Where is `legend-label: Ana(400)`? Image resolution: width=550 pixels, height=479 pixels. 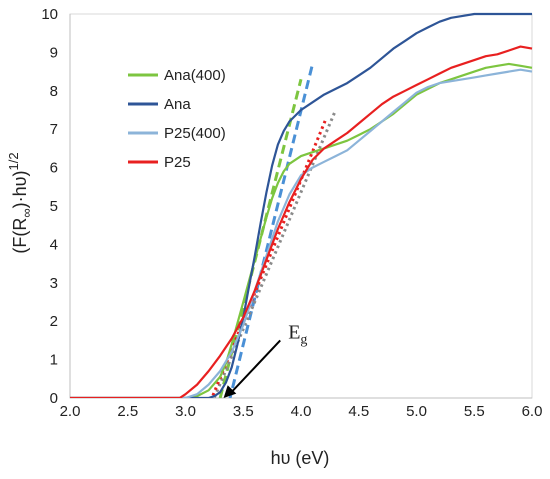 legend-label: Ana(400) is located at coordinates (195, 75).